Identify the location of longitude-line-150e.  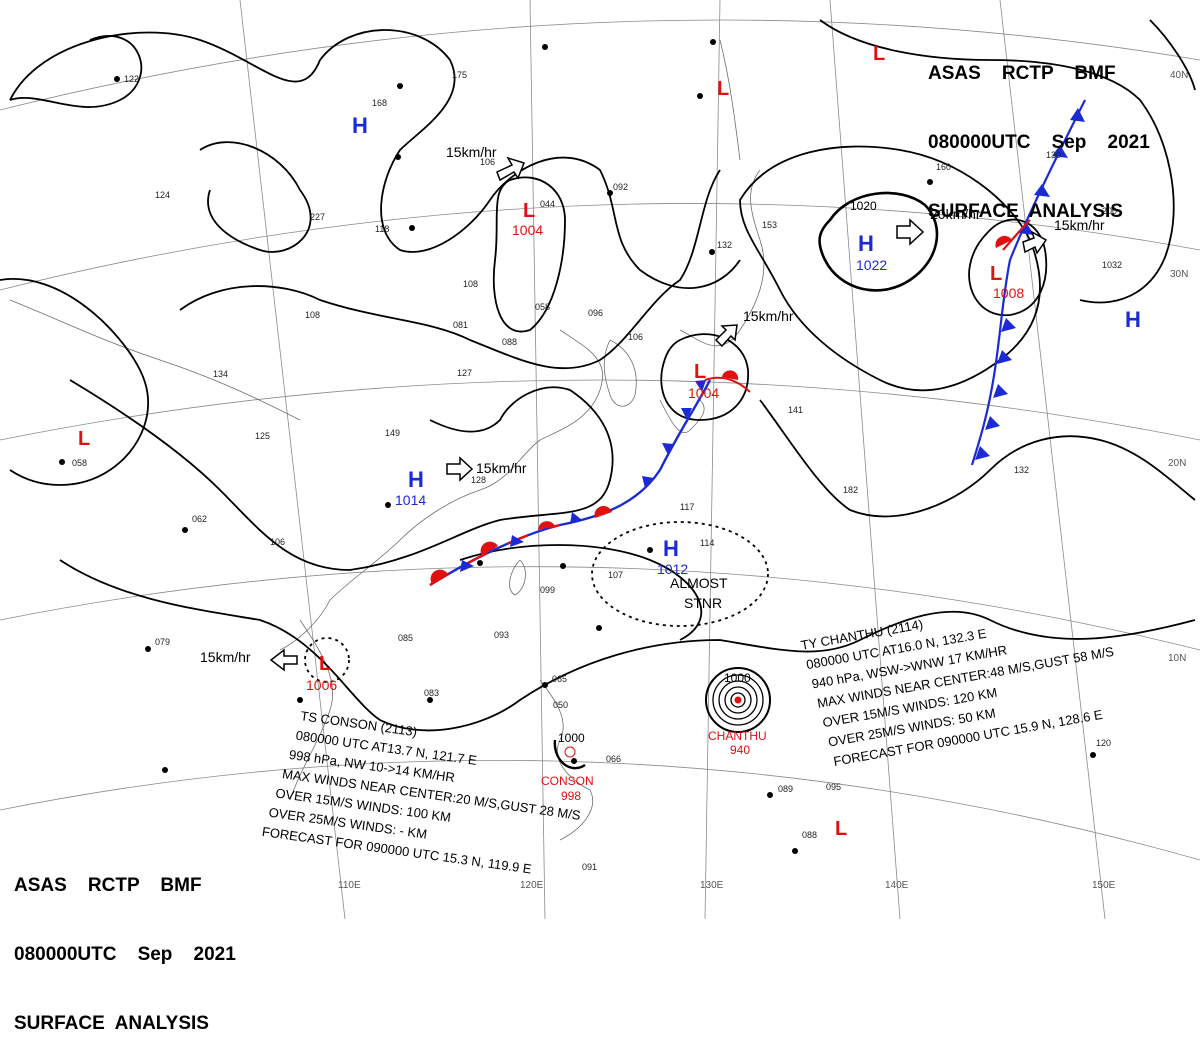
(1052, 459).